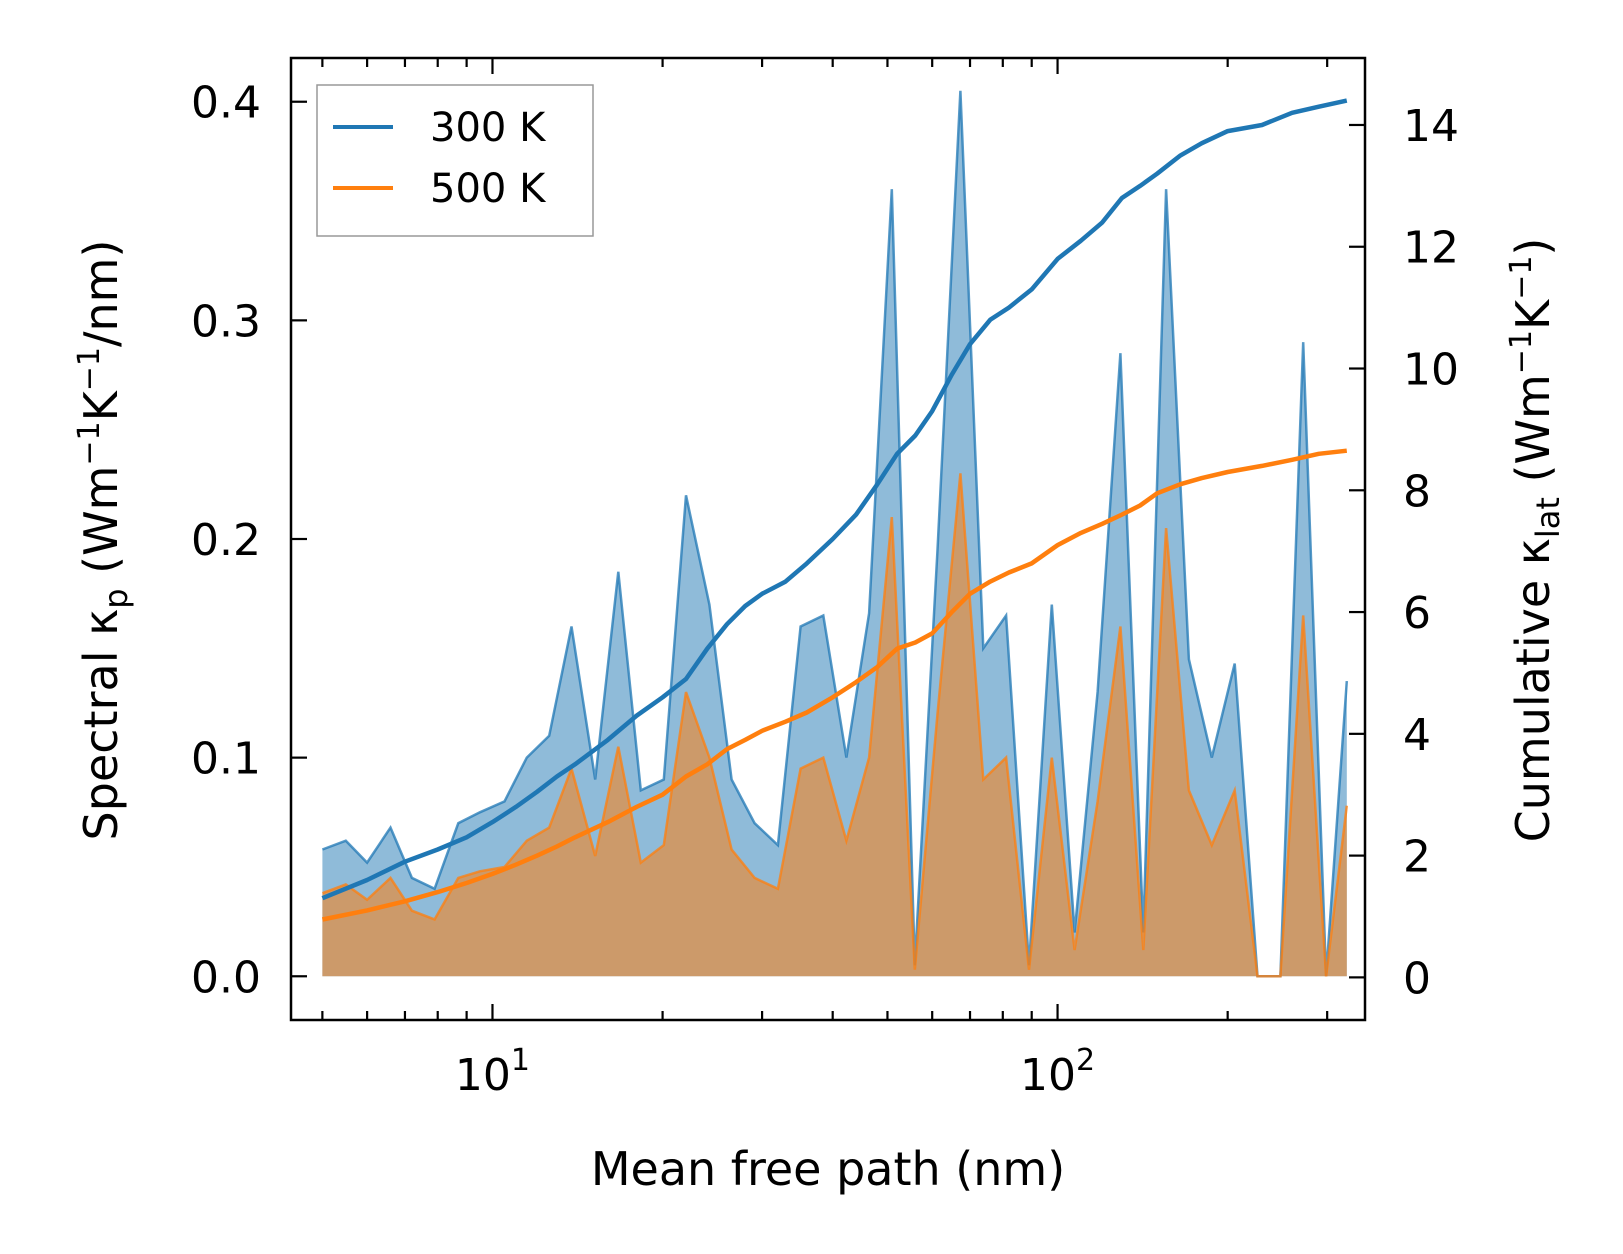 This screenshot has width=1623, height=1254. Describe the element at coordinates (226, 977) in the screenshot. I see `y-left-tick-label: 0.0` at that location.